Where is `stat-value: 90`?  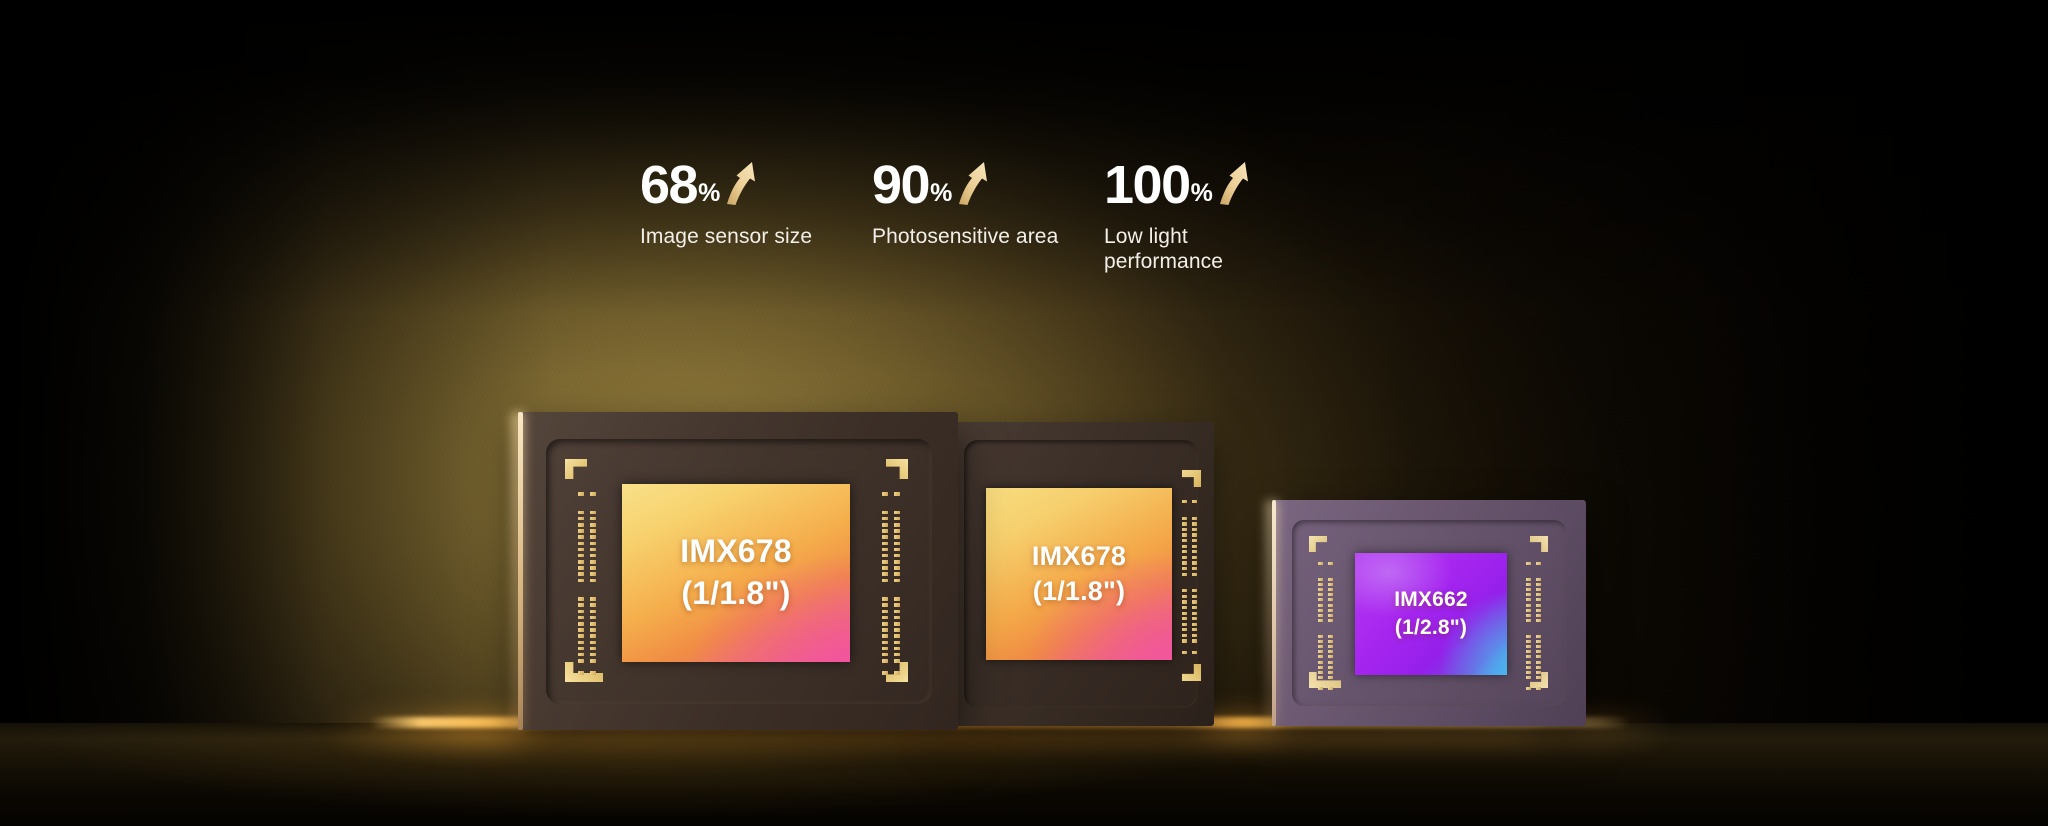
stat-value: 90 is located at coordinates (901, 185).